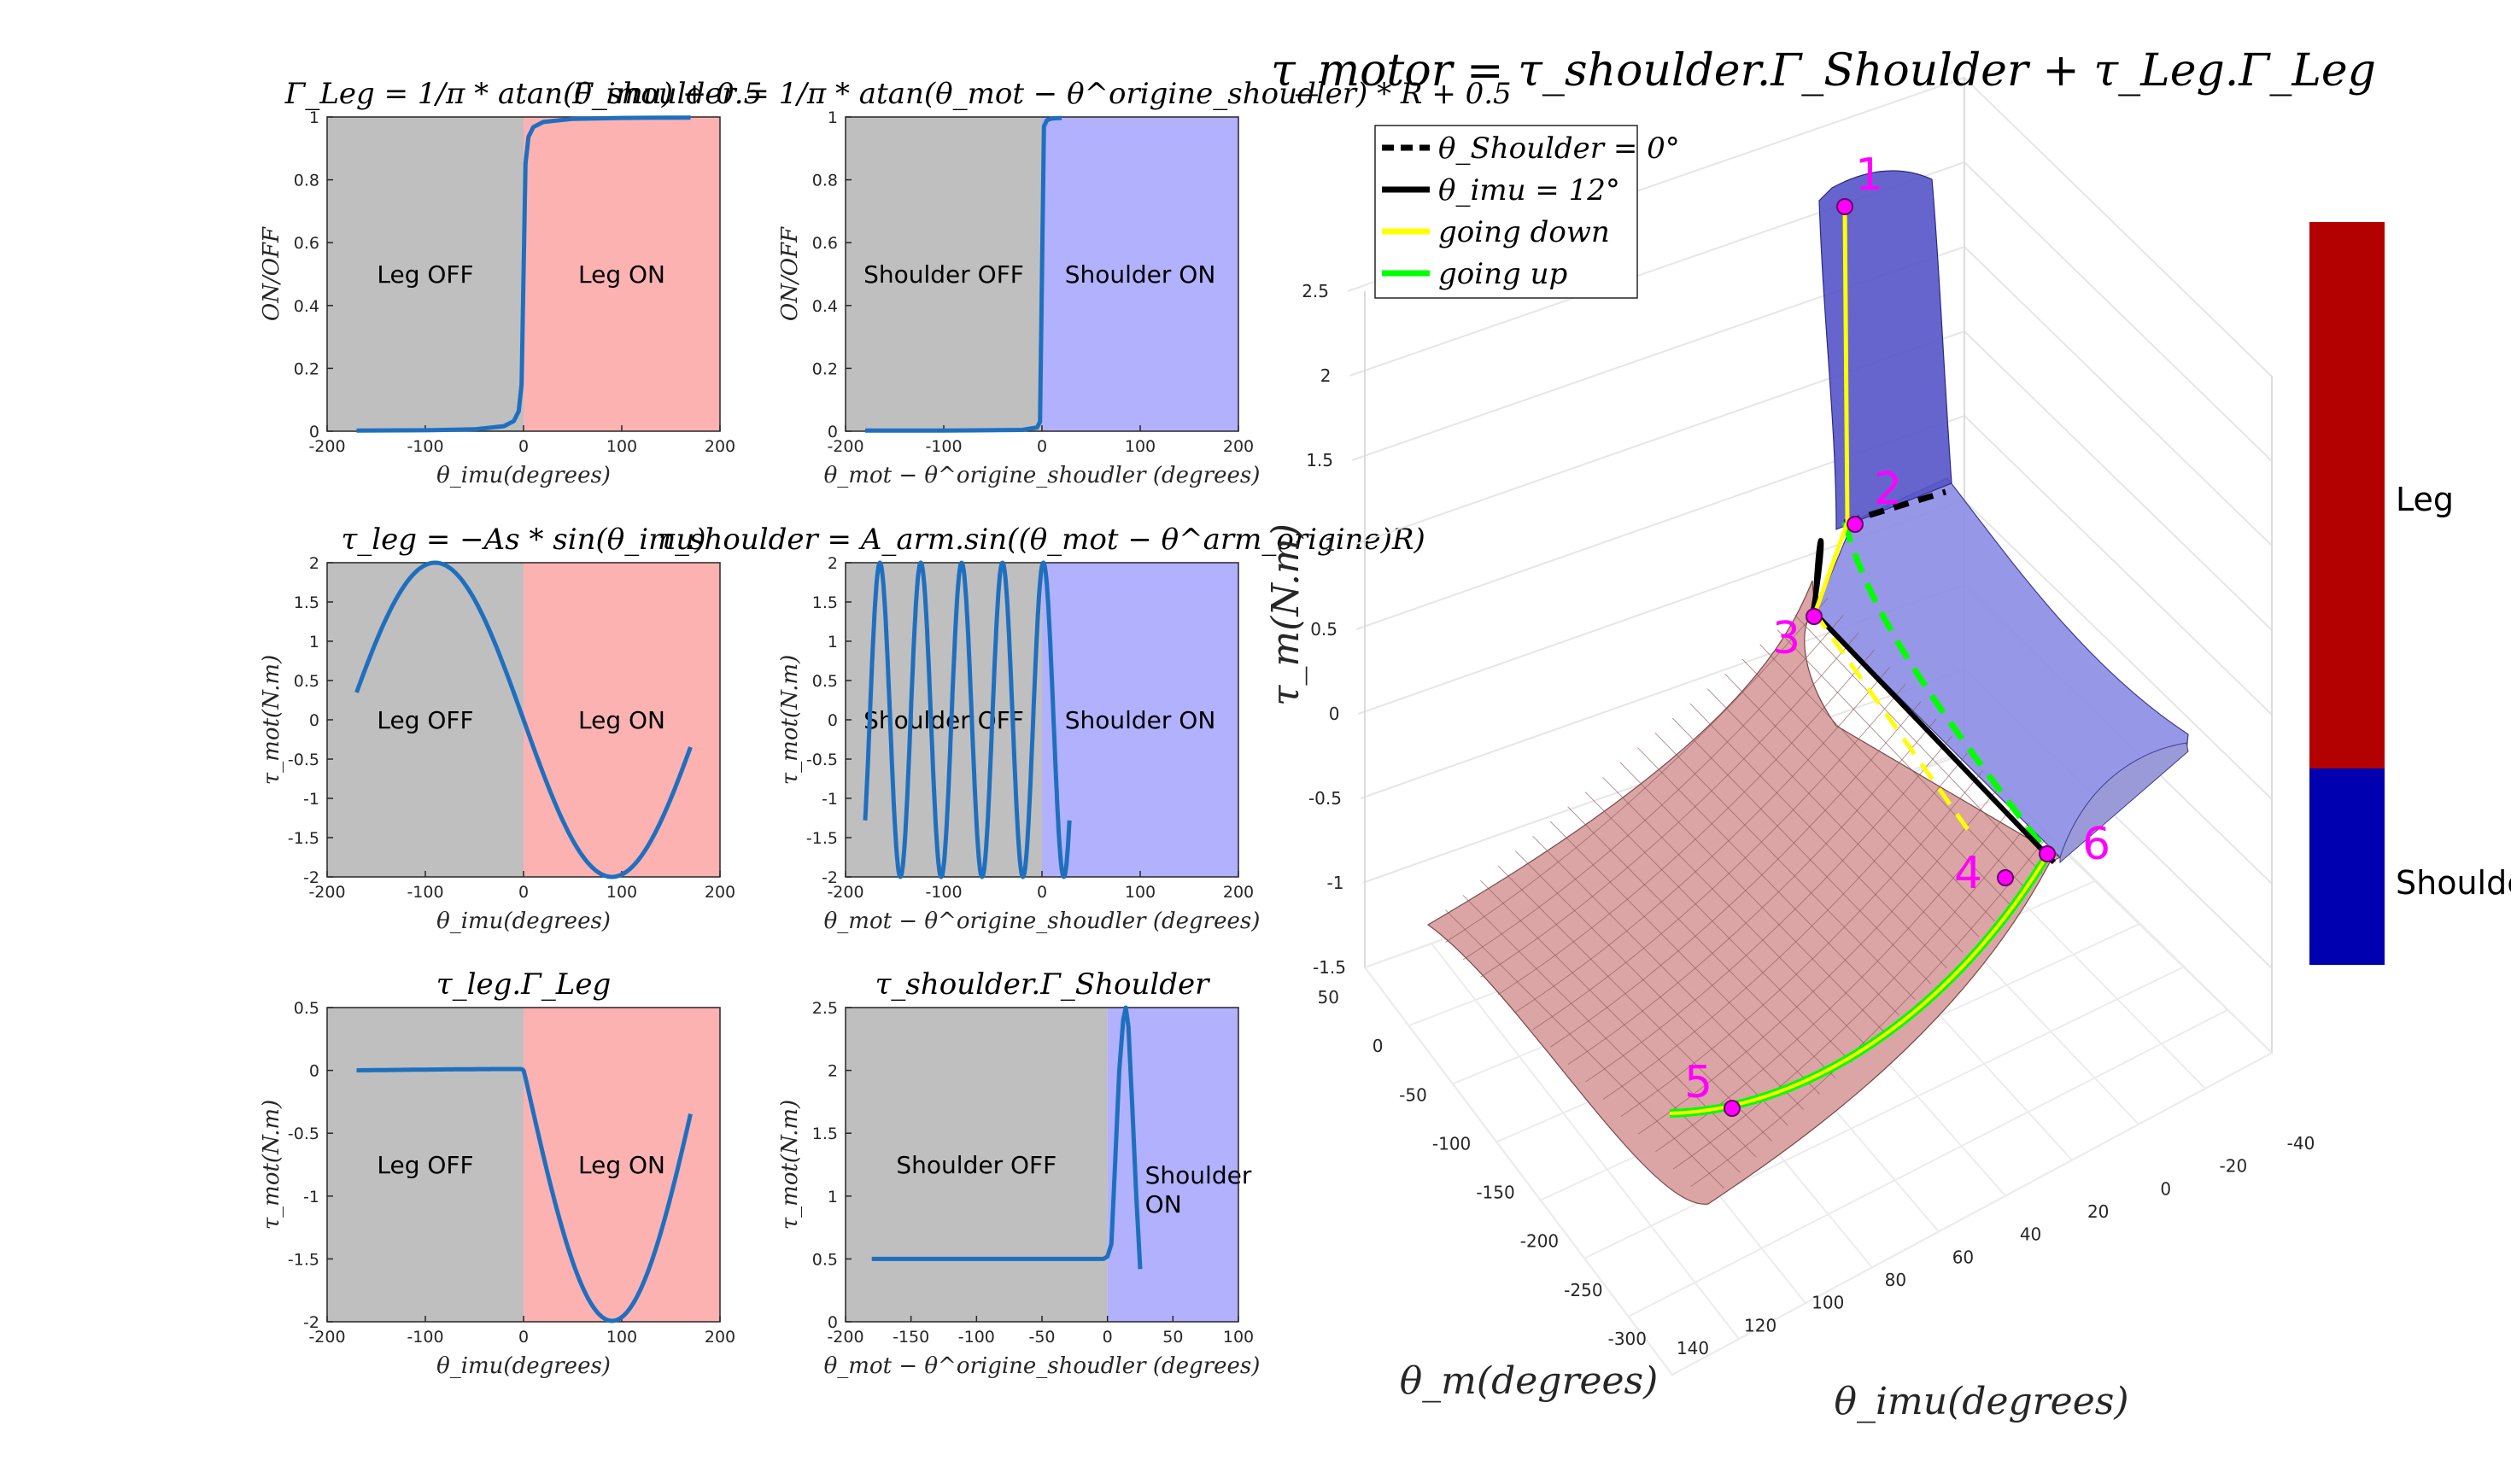 Image resolution: width=2511 pixels, height=1484 pixels. What do you see at coordinates (1043, 984) in the screenshot?
I see `subplot-title-tau_shoulder_gamma: τ_shoulder.Γ_Shoulder` at bounding box center [1043, 984].